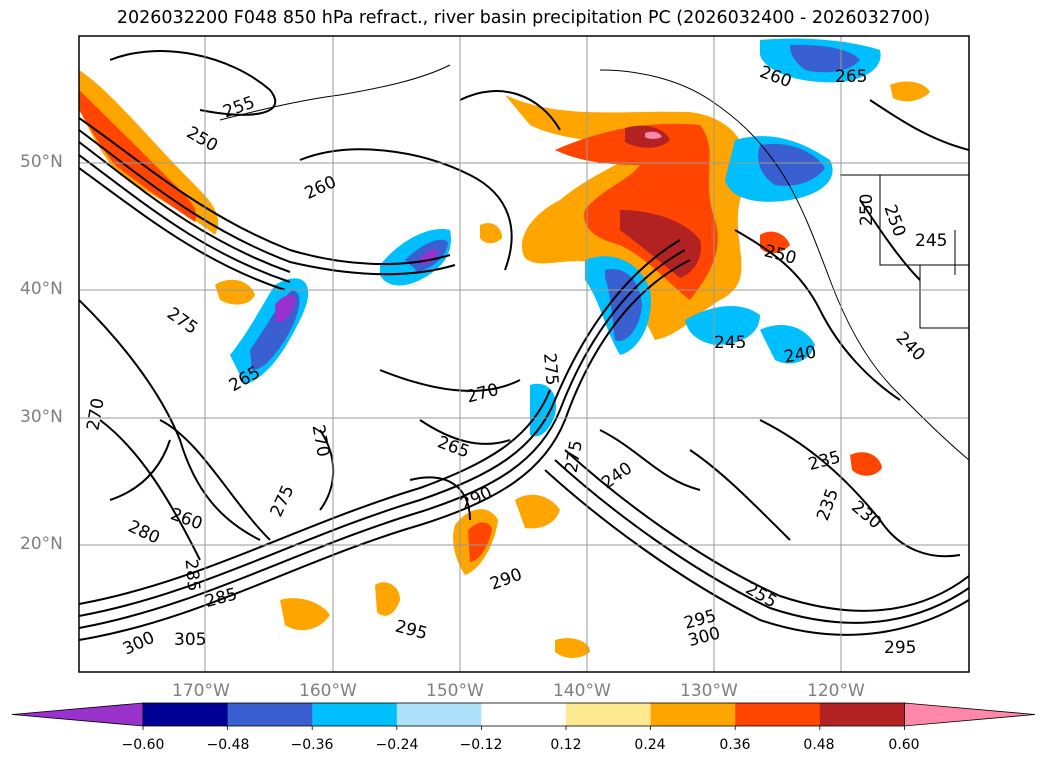  What do you see at coordinates (143, 745) in the screenshot?
I see `colorbar-tick-label: −0.60` at bounding box center [143, 745].